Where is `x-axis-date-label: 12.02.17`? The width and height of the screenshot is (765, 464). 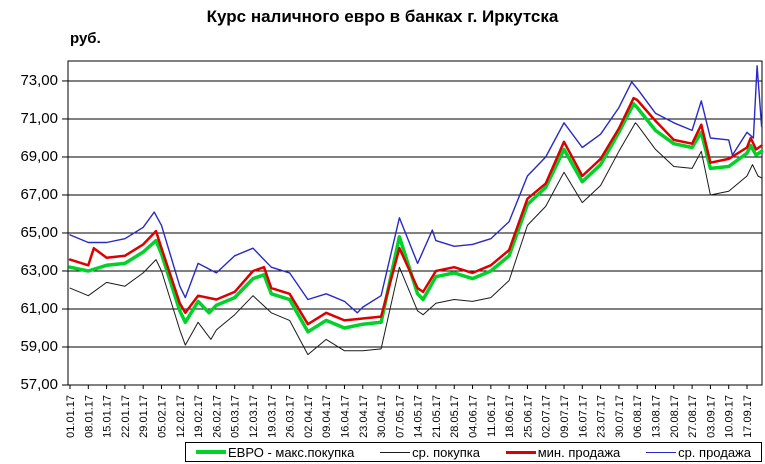 x-axis-date-label: 12.02.17 is located at coordinates (181, 416).